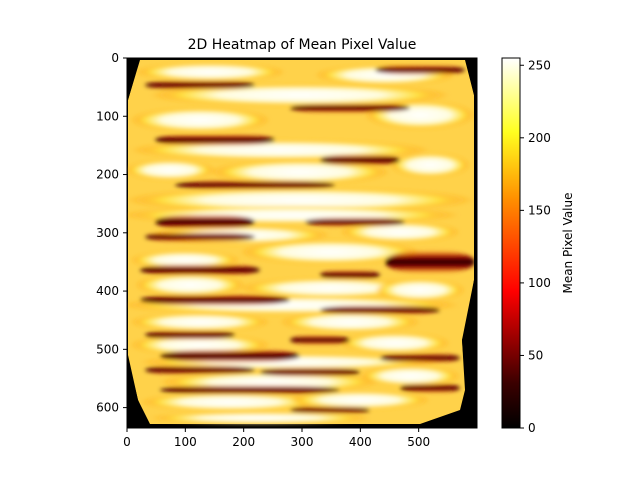 This screenshot has height=484, width=640. Describe the element at coordinates (107, 233) in the screenshot. I see `y-tick-label: 300` at that location.